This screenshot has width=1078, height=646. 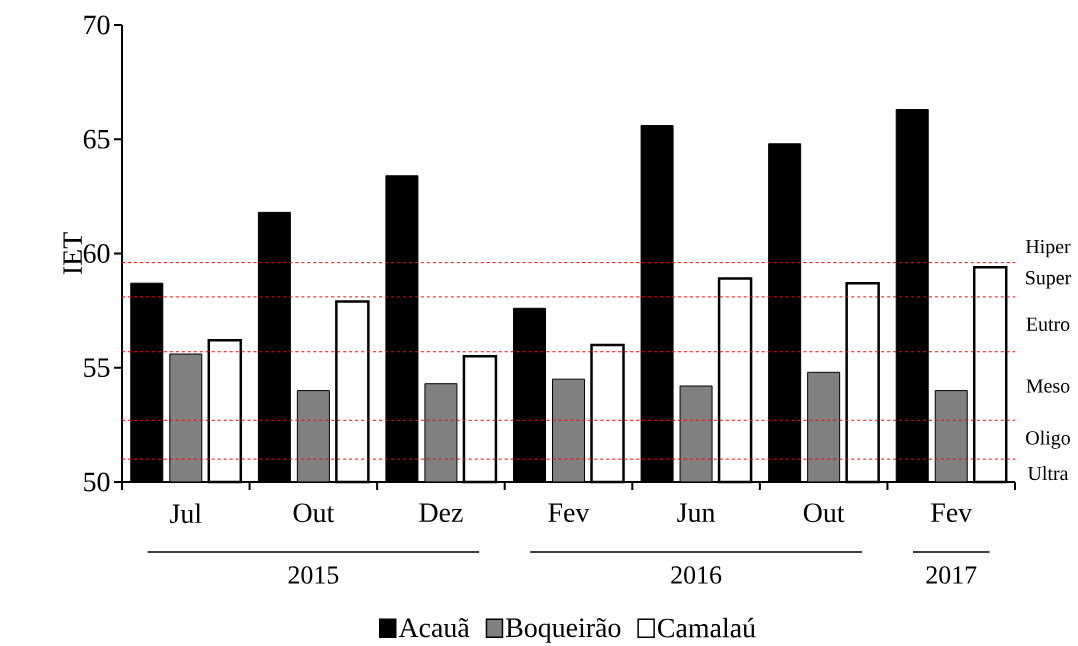 What do you see at coordinates (563, 630) in the screenshot?
I see `legend-label: Boqueirão` at bounding box center [563, 630].